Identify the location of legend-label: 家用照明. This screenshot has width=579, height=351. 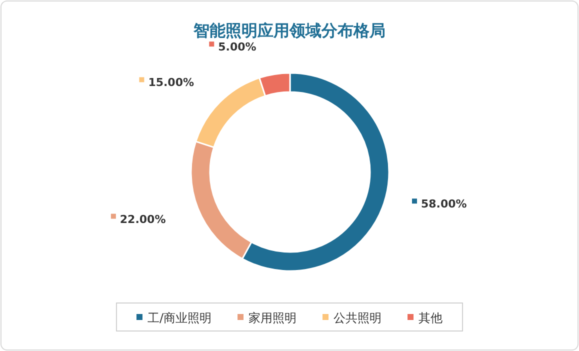
(272, 318).